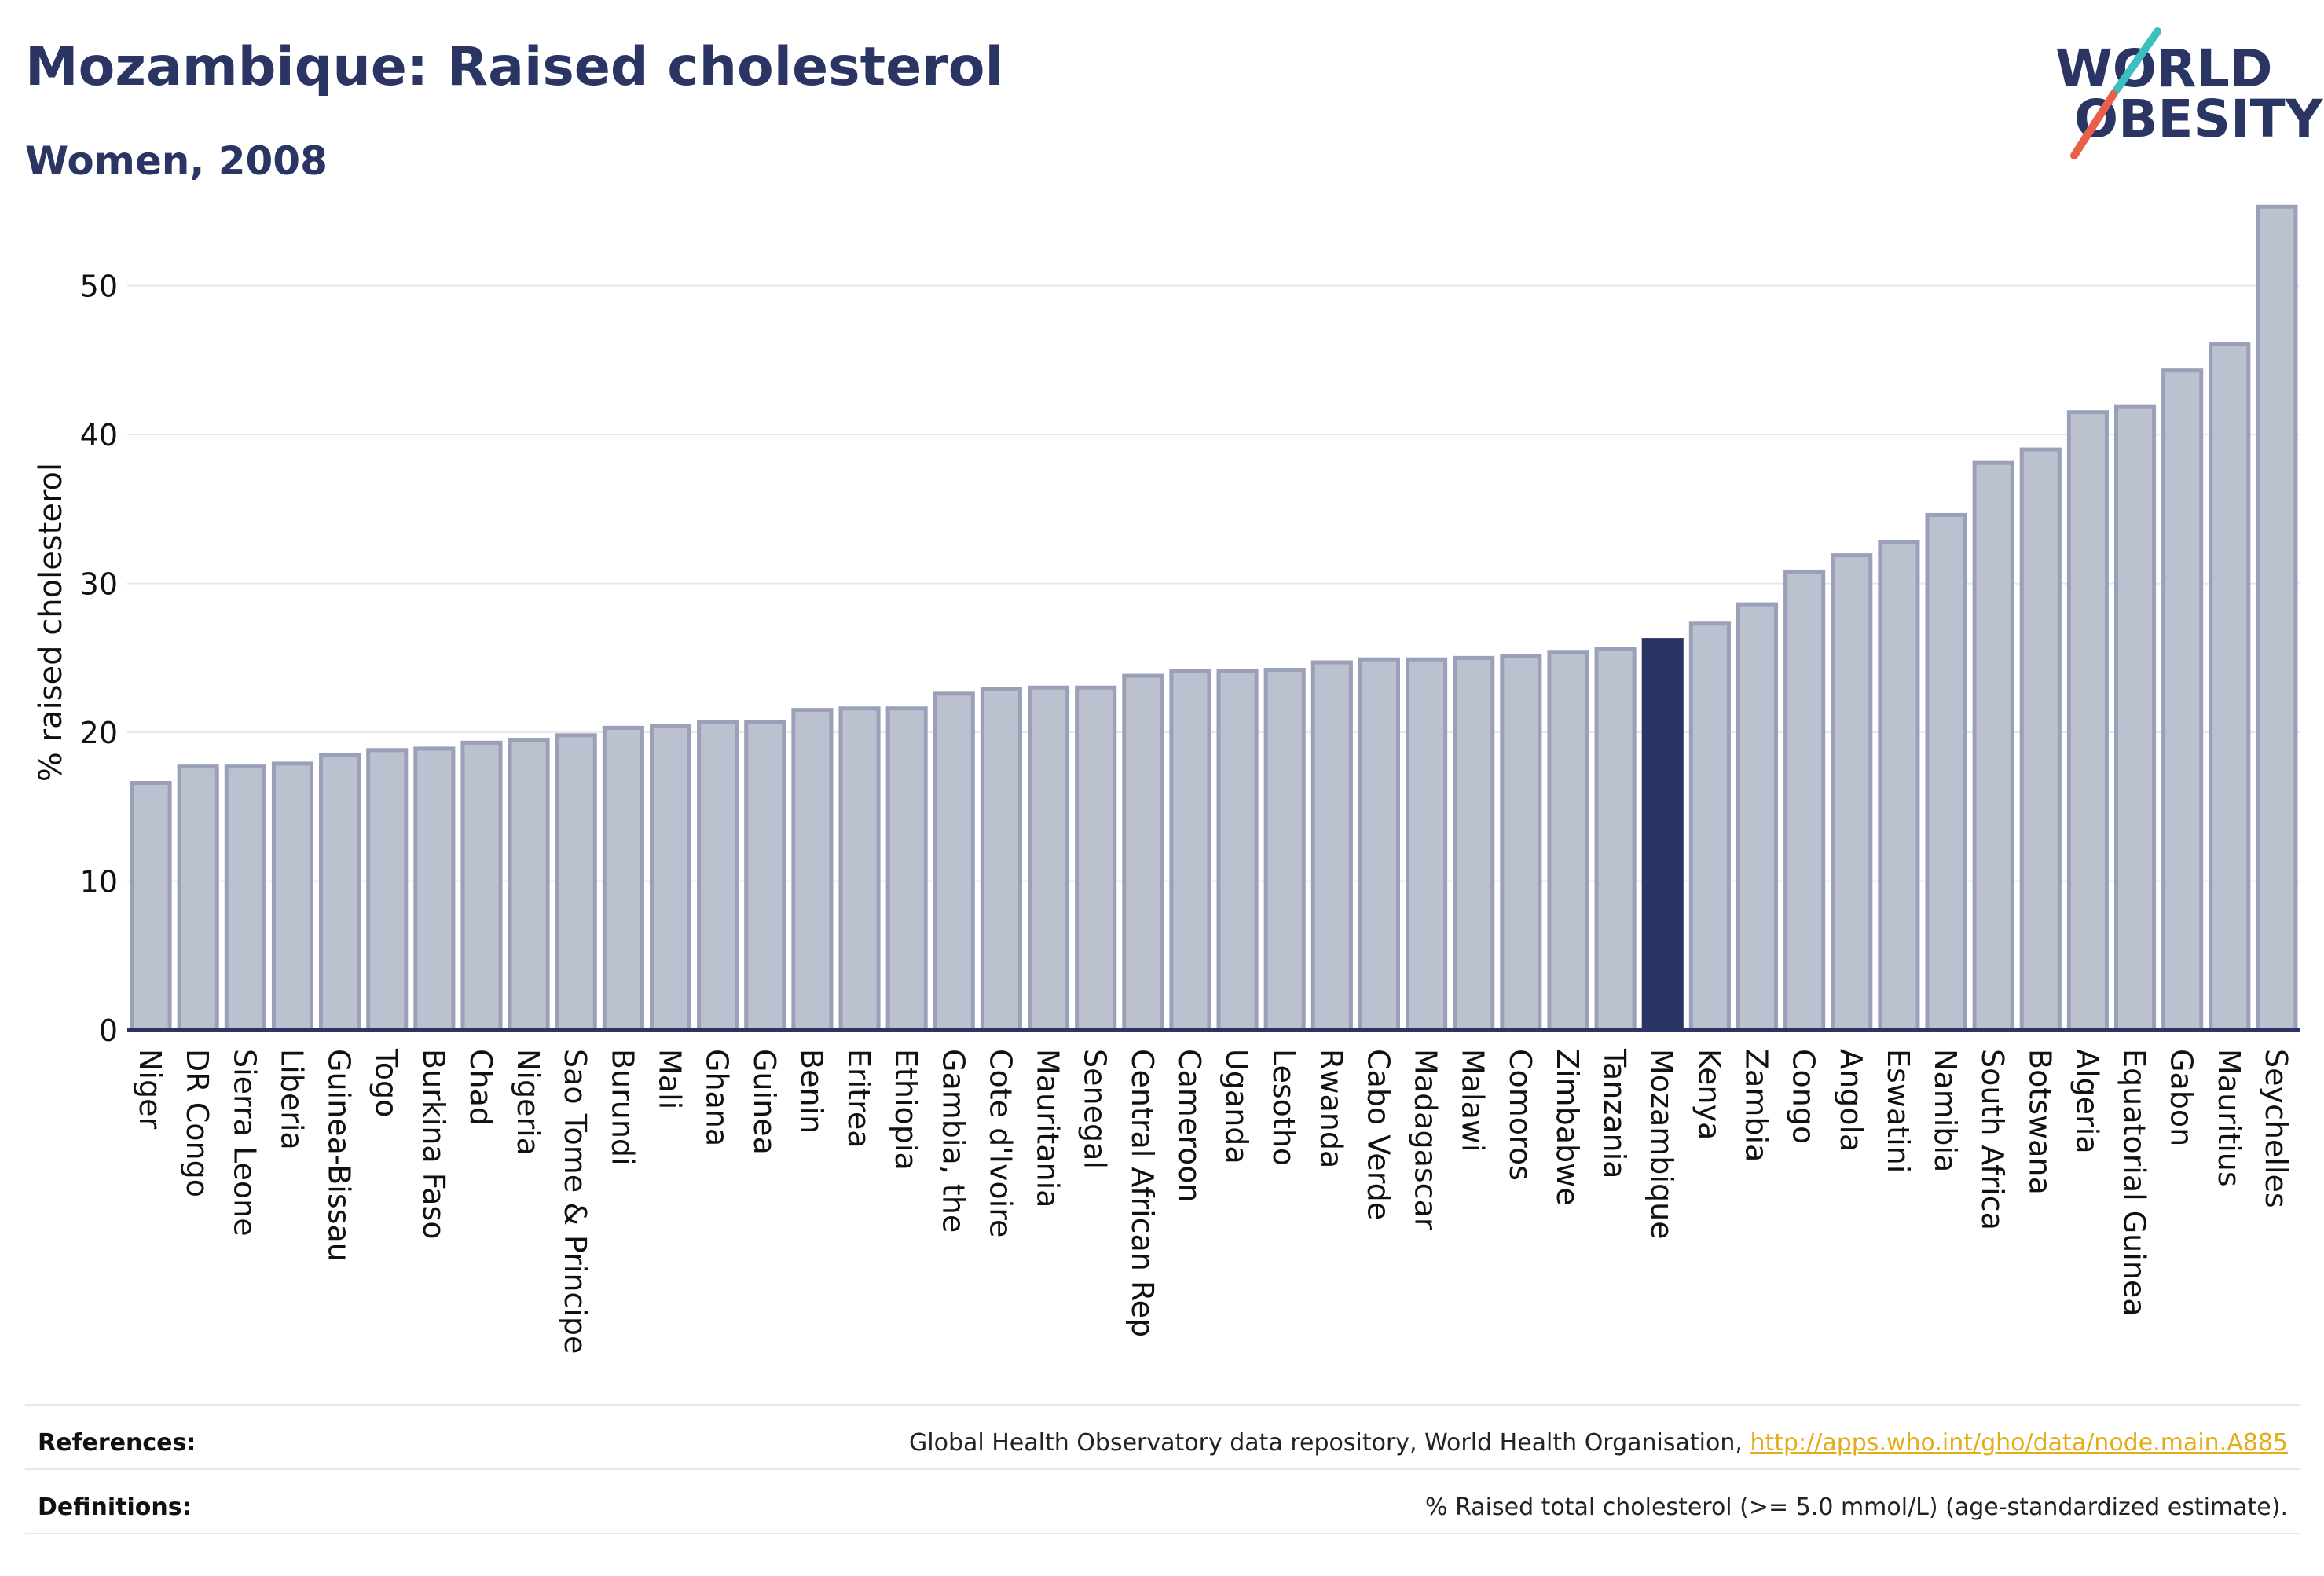  What do you see at coordinates (1898, 1111) in the screenshot?
I see `x-tick-label: Eswatini` at bounding box center [1898, 1111].